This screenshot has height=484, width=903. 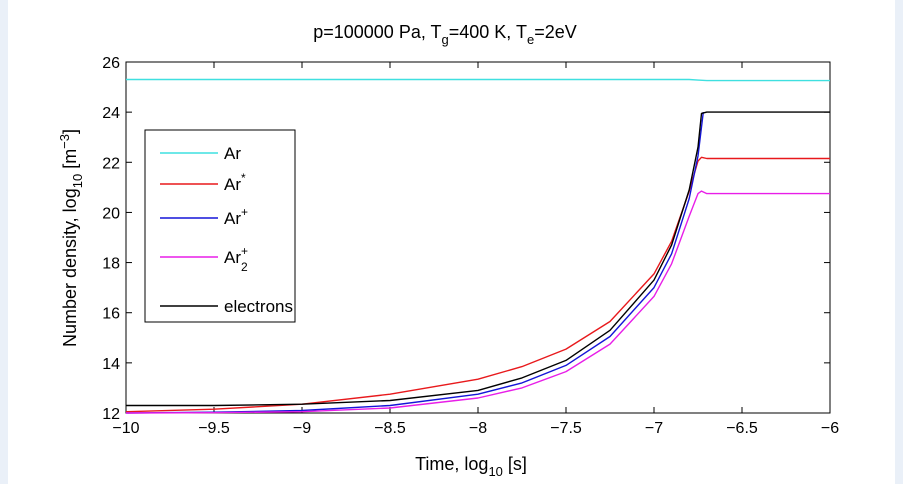 What do you see at coordinates (111, 213) in the screenshot?
I see `y-tick-label: 20` at bounding box center [111, 213].